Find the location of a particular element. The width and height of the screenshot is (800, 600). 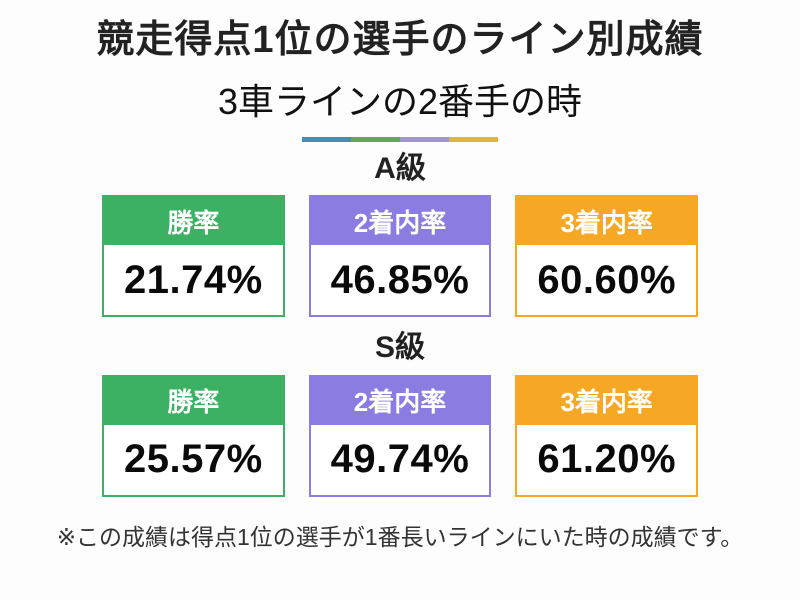

page-subtitle: 3車ラインの2番手の時 is located at coordinates (400, 101).